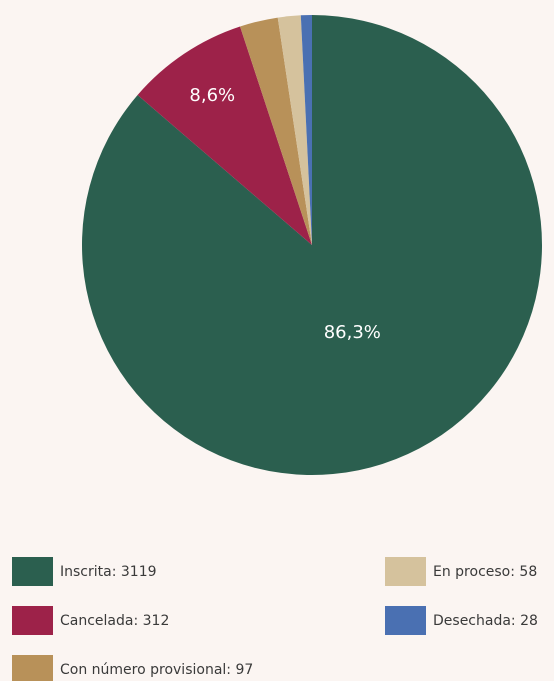 This screenshot has width=554, height=681. Describe the element at coordinates (352, 332) in the screenshot. I see `data-label: 86,3%` at that location.